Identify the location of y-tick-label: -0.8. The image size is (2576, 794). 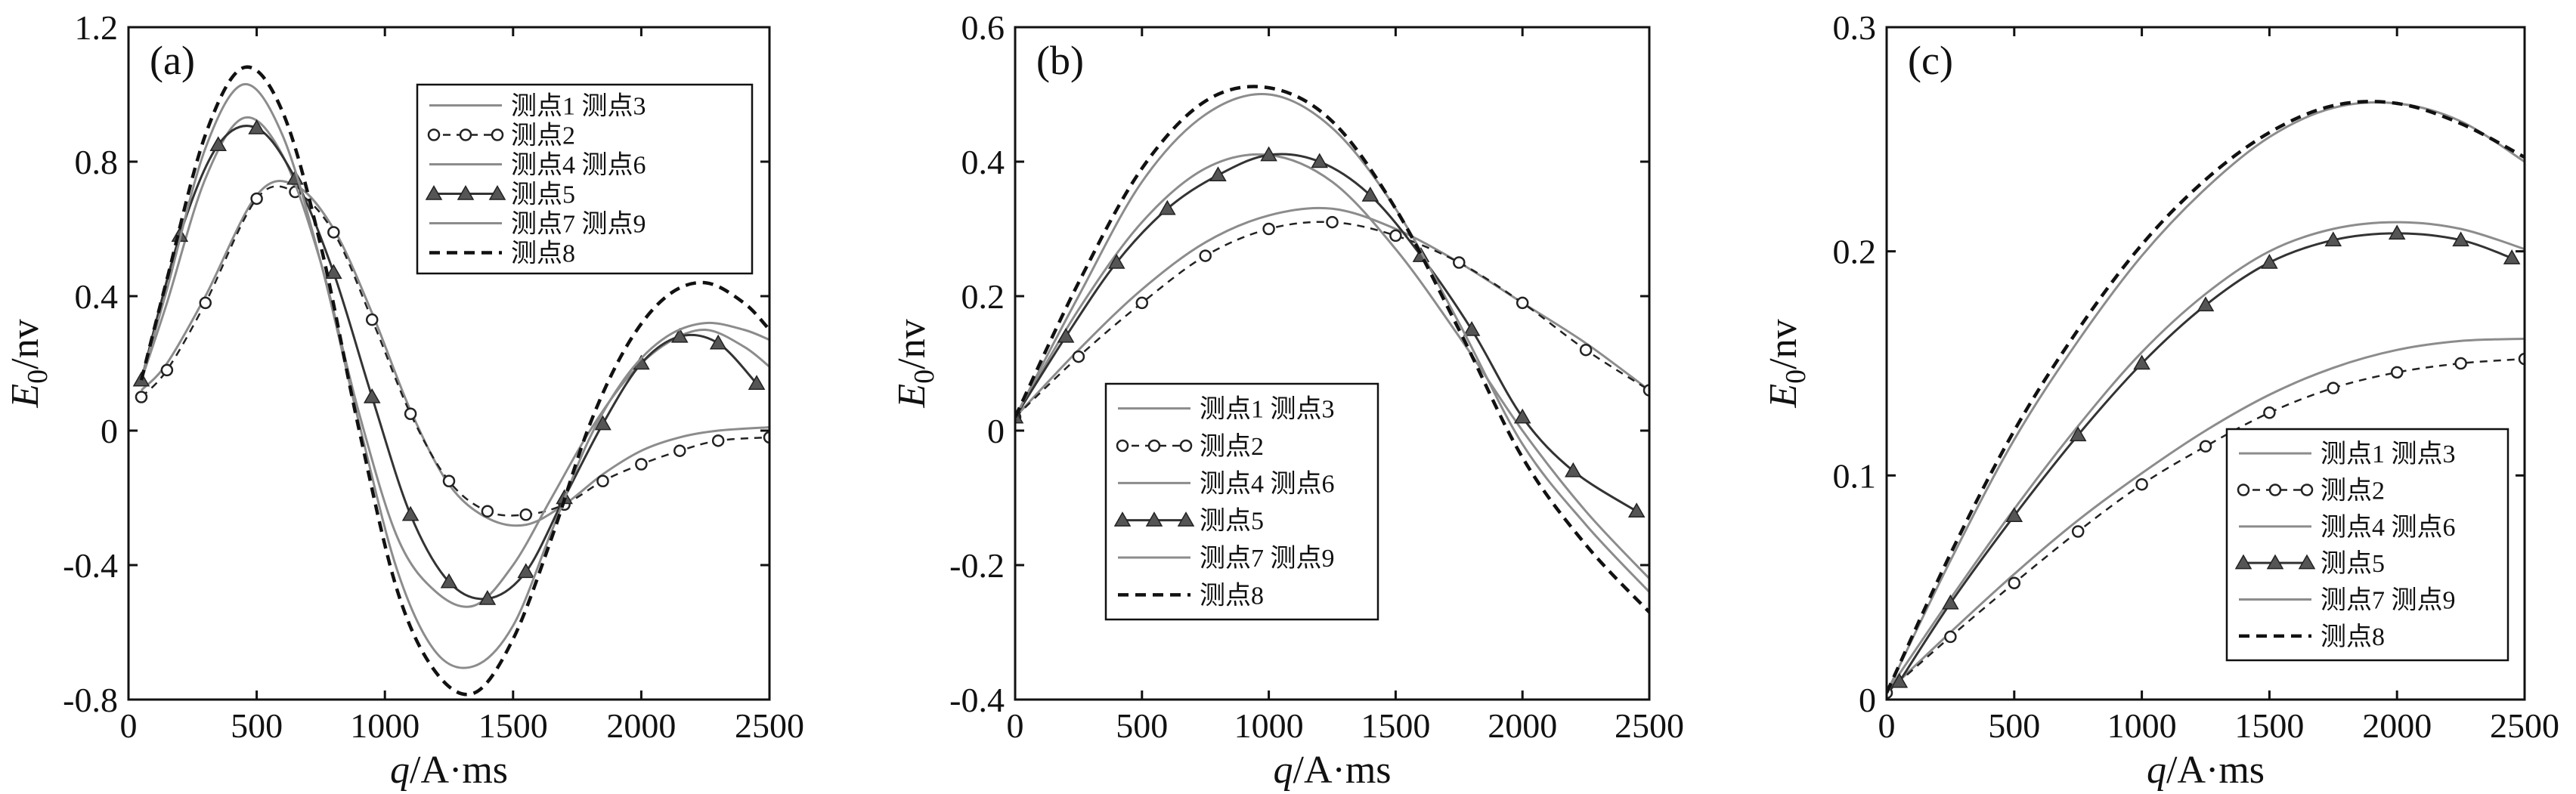
(90, 700).